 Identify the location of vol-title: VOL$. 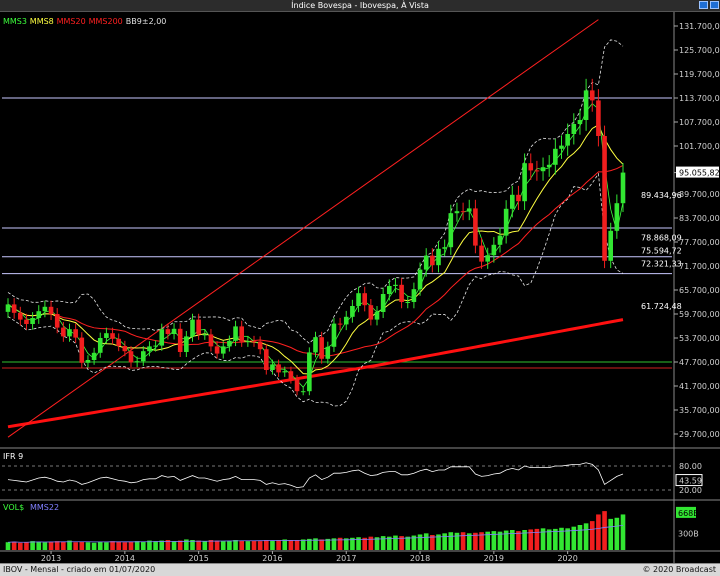
(13, 507).